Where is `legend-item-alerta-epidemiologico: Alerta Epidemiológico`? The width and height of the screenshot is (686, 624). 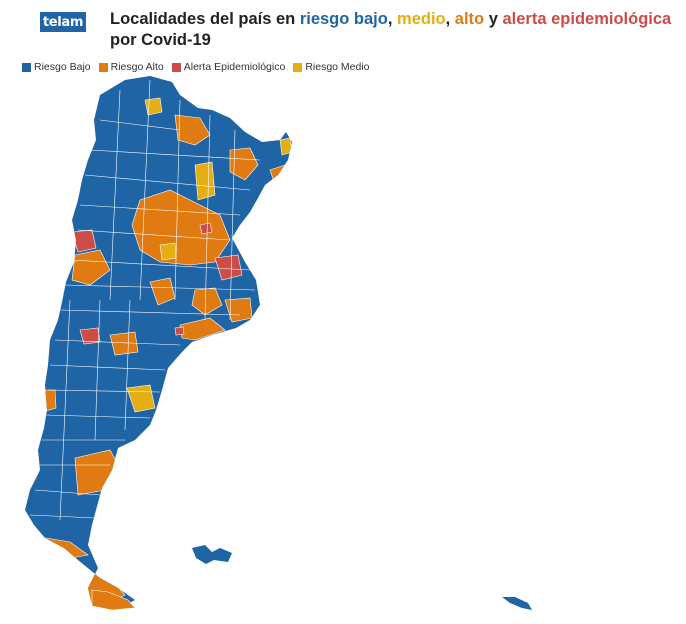 legend-item-alerta-epidemiologico: Alerta Epidemiológico is located at coordinates (228, 67).